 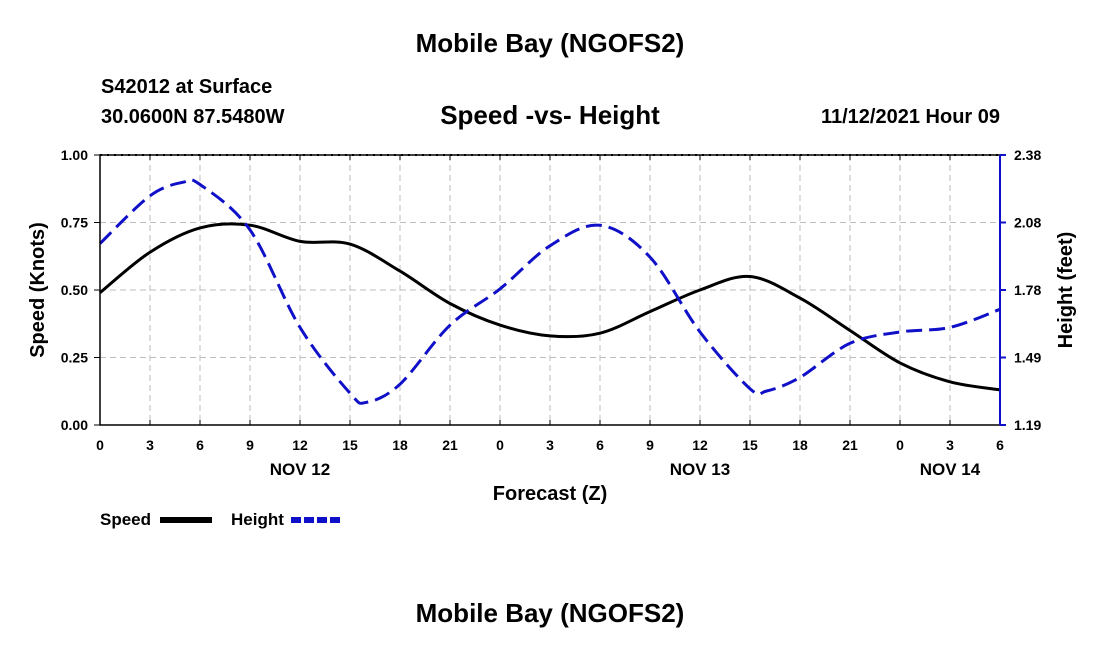 I want to click on y-tick-label-left: 1.00, so click(x=74, y=155).